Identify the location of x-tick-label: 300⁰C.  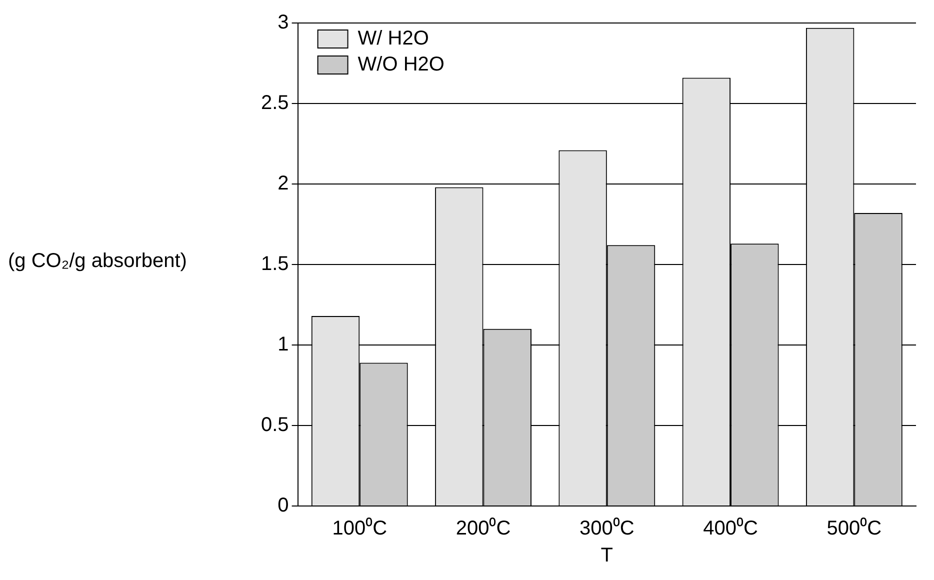
(606, 528).